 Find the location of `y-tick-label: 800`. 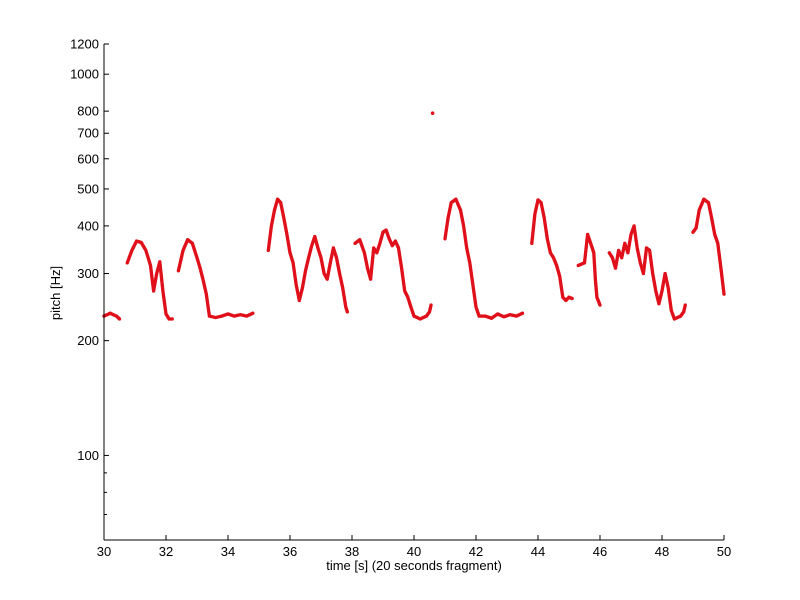

y-tick-label: 800 is located at coordinates (88, 111).